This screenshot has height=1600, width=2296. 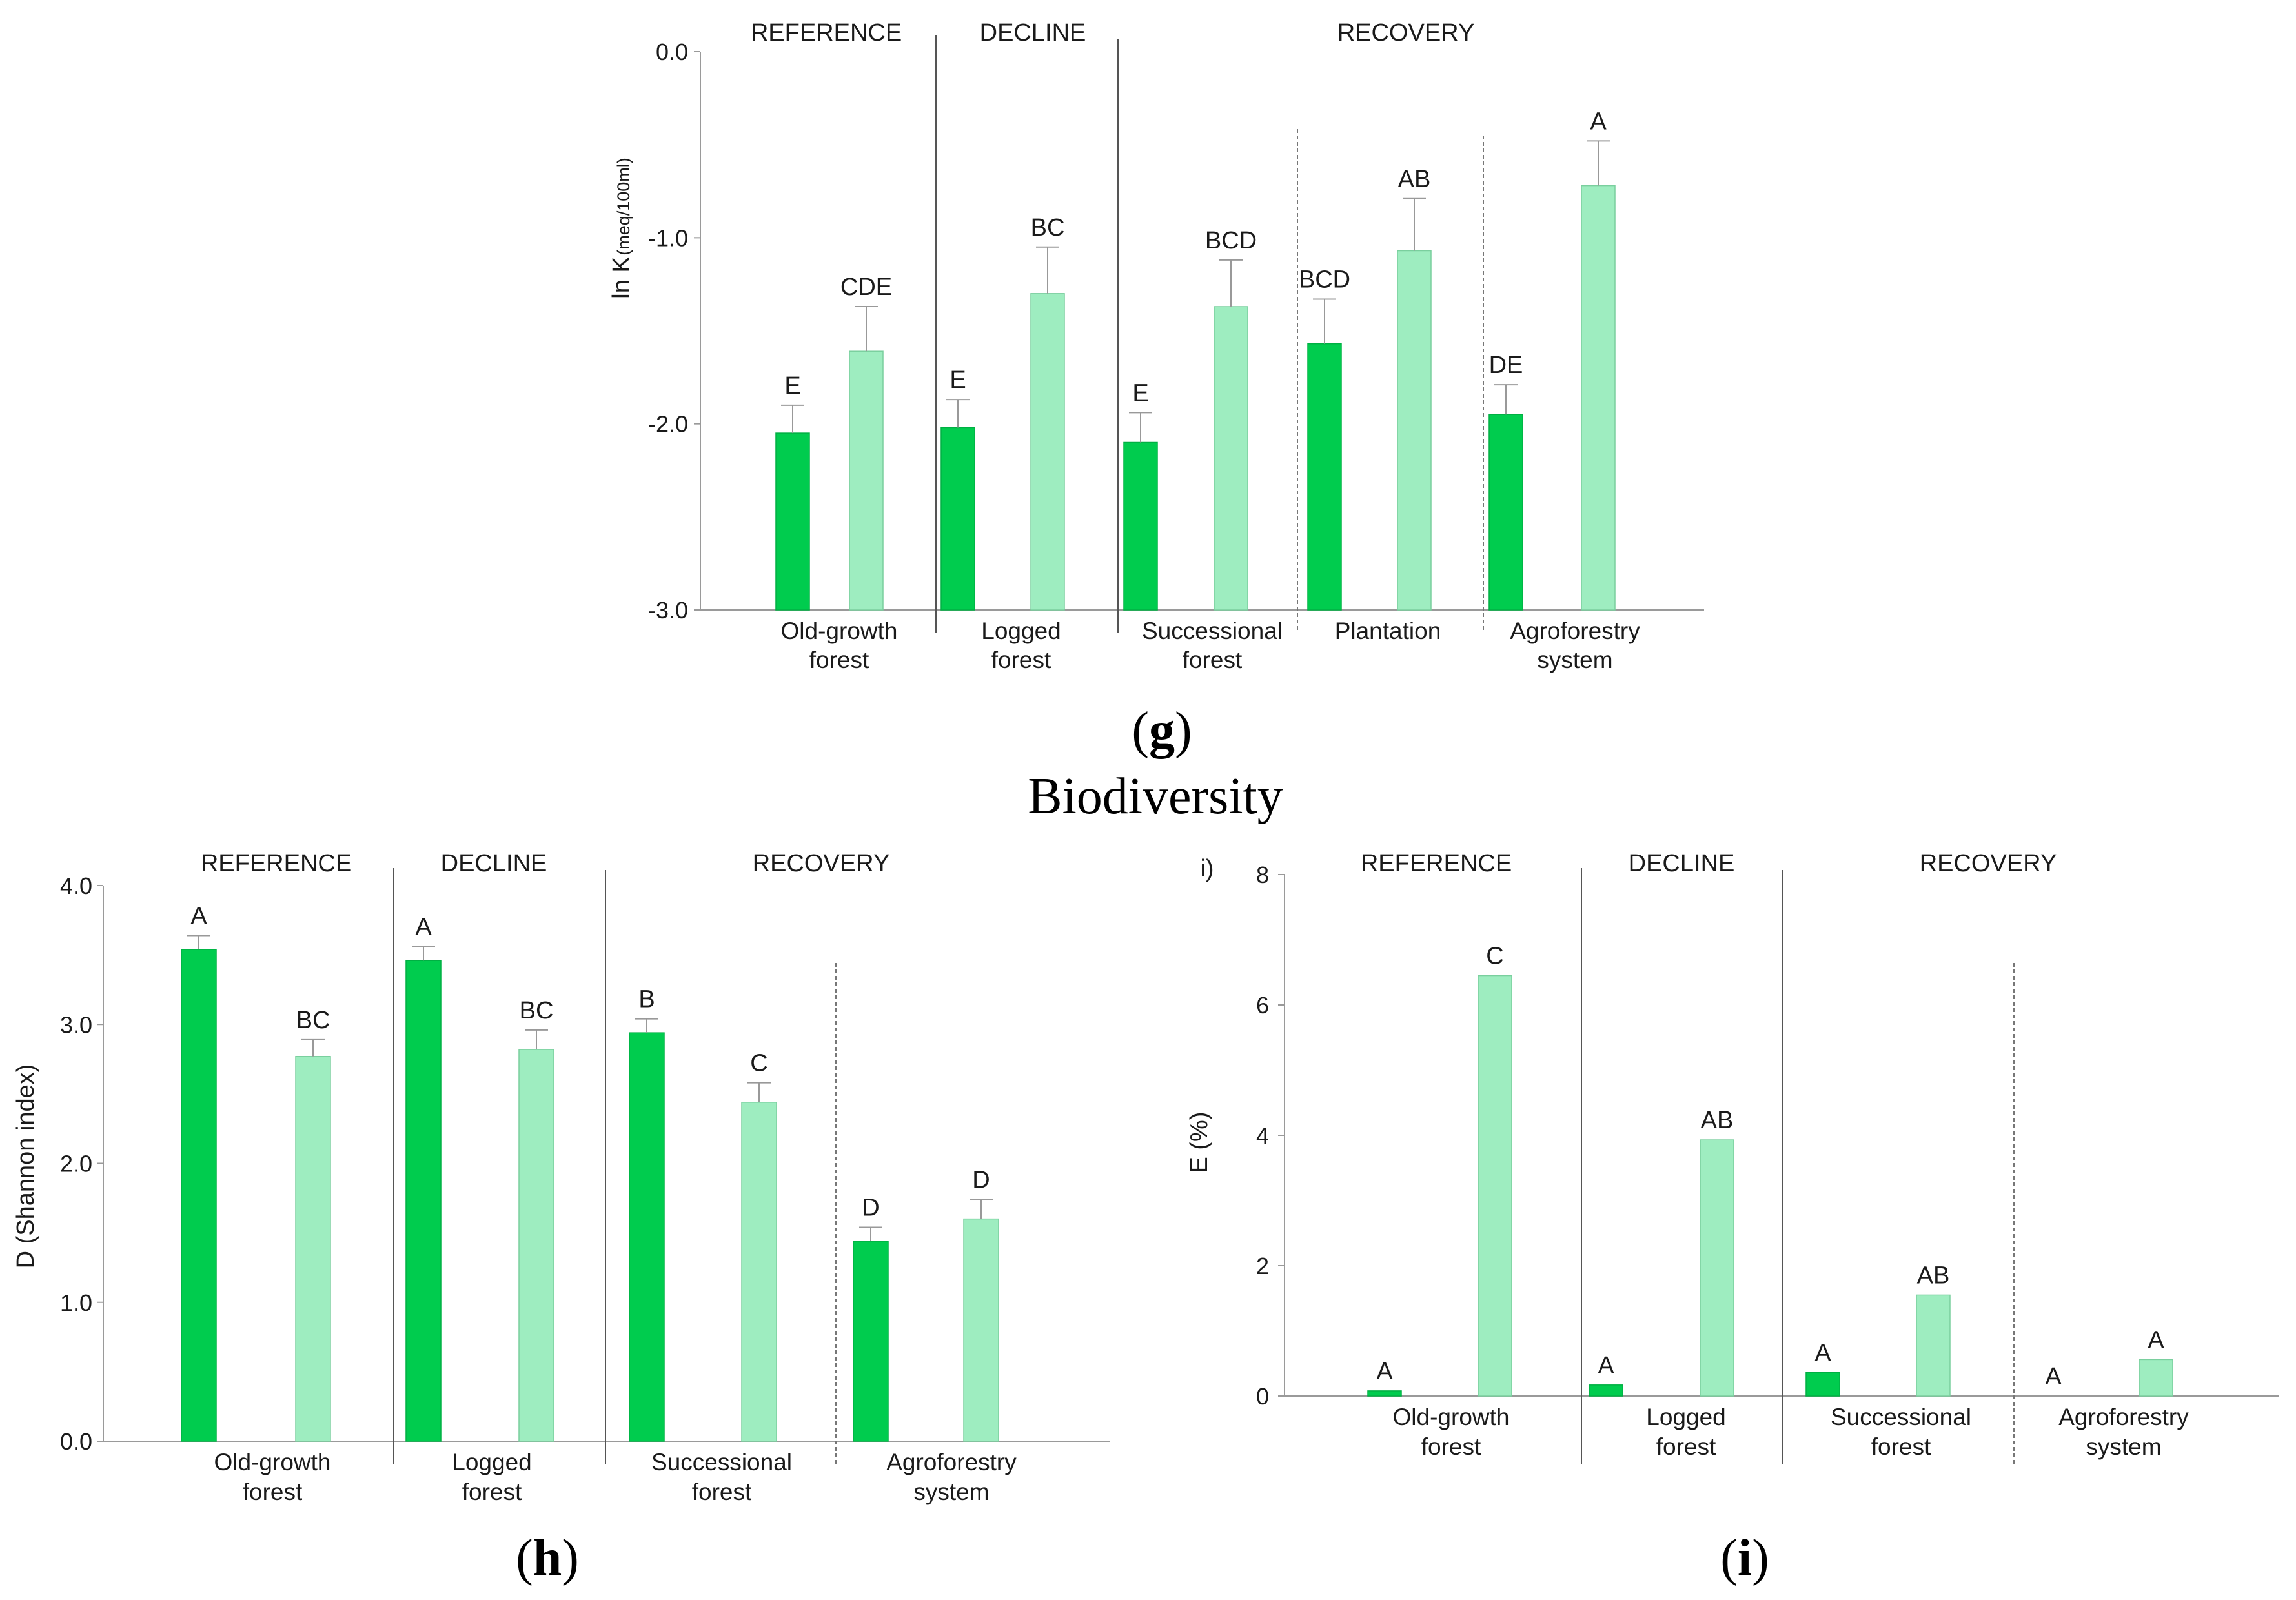 I want to click on y-tick-label: 4, so click(x=1262, y=1135).